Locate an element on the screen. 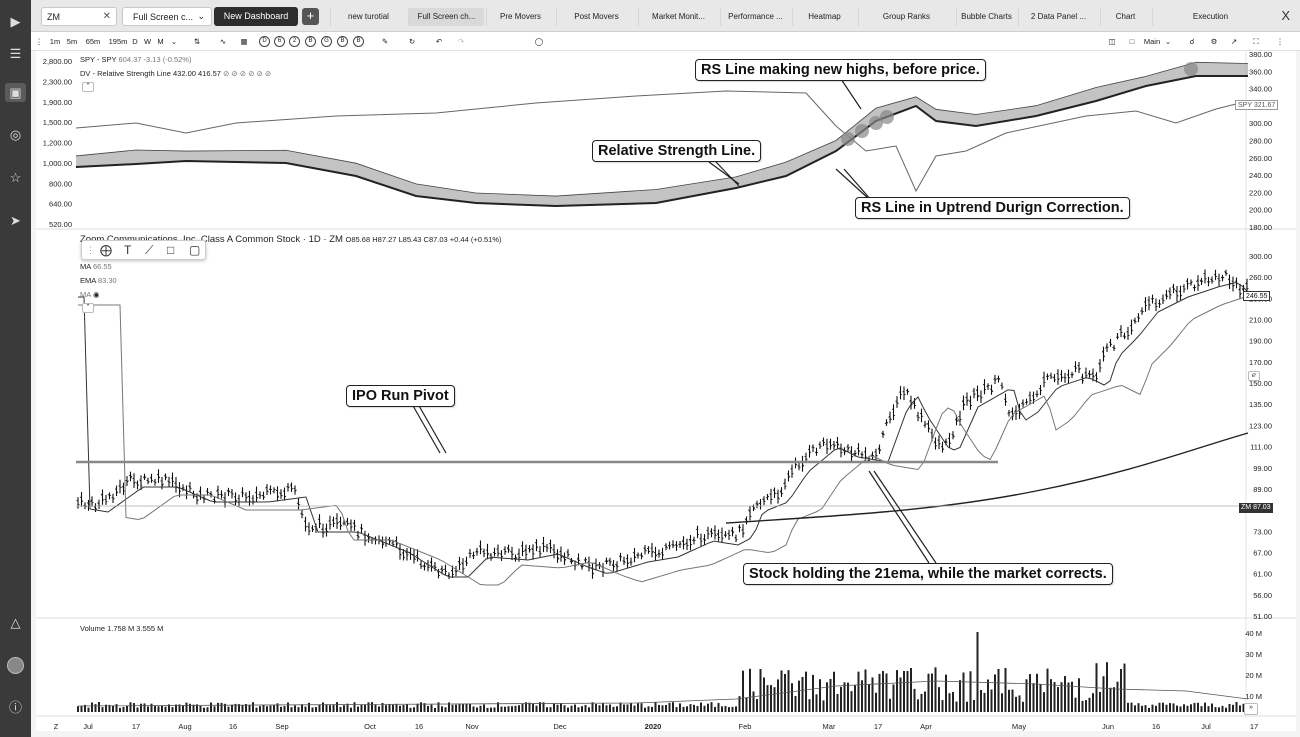  add-tab-button: + is located at coordinates (310, 16).